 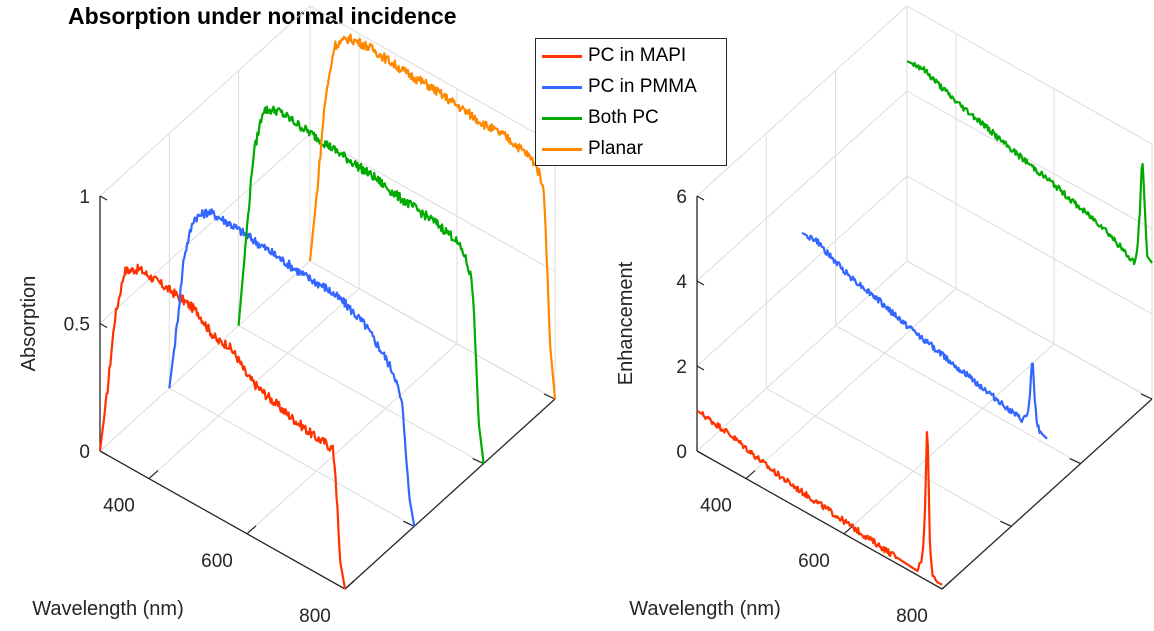 I want to click on legend-label: PC in PMMA, so click(x=642, y=86).